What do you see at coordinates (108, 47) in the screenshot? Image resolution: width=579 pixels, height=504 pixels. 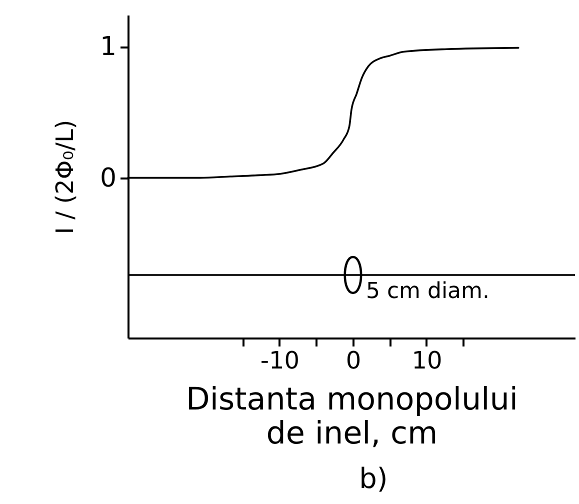 I see `y-tick-label: 1` at bounding box center [108, 47].